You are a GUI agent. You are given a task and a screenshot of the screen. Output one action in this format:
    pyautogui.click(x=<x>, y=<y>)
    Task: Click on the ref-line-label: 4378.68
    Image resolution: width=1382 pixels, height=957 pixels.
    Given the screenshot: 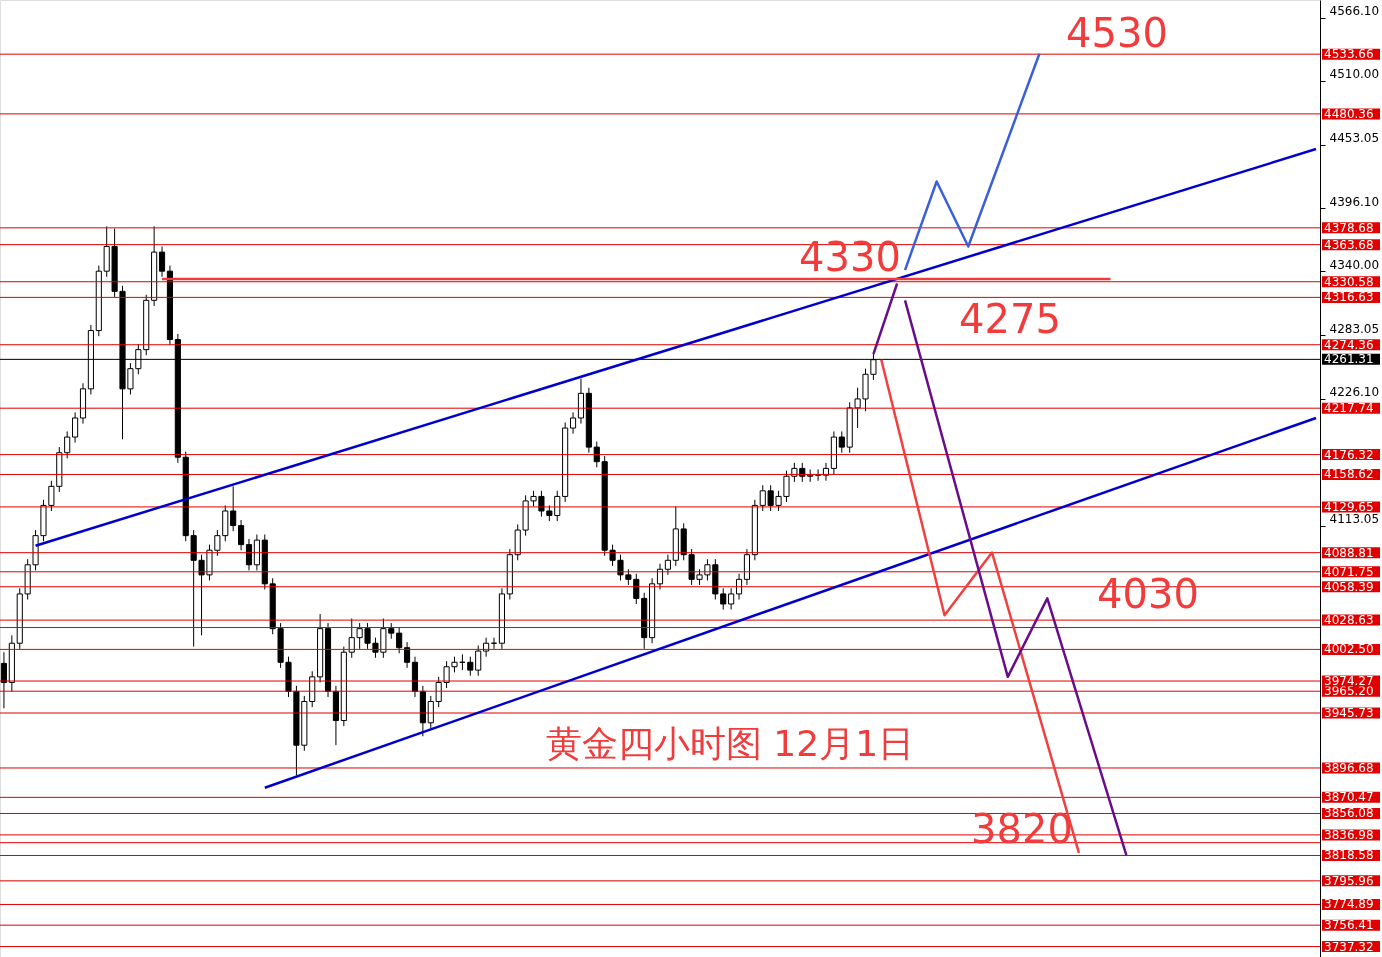 What is the action you would take?
    pyautogui.click(x=1349, y=227)
    